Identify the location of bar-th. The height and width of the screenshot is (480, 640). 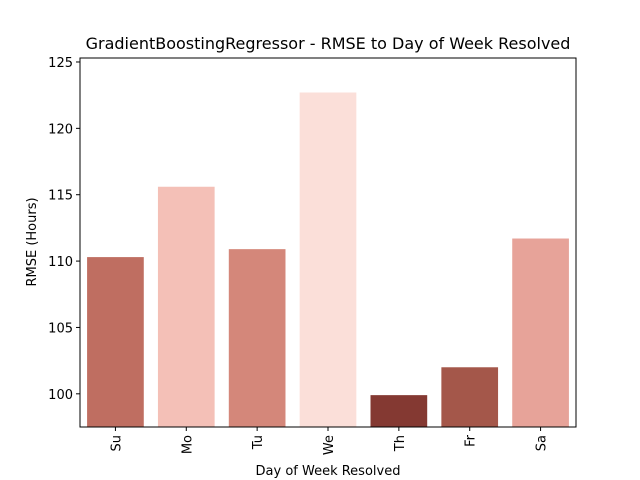
(399, 411).